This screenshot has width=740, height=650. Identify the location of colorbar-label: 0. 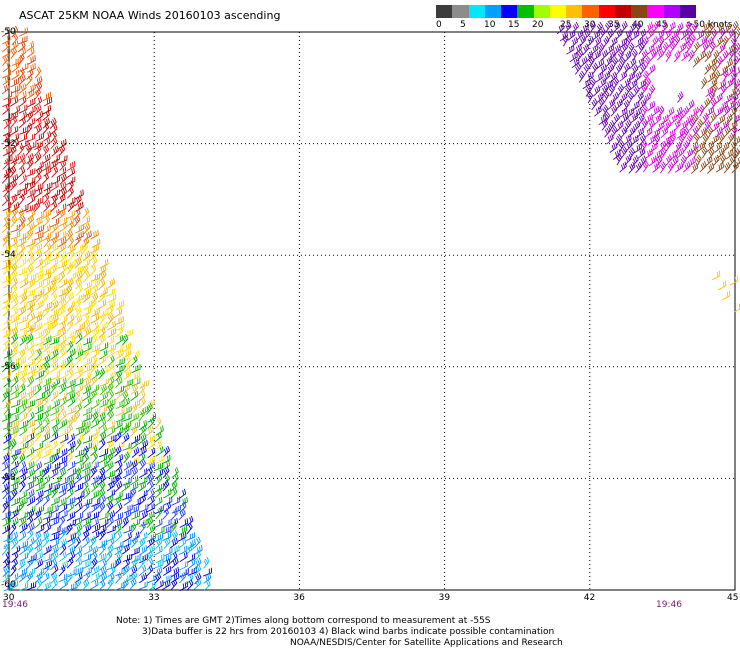
(439, 25).